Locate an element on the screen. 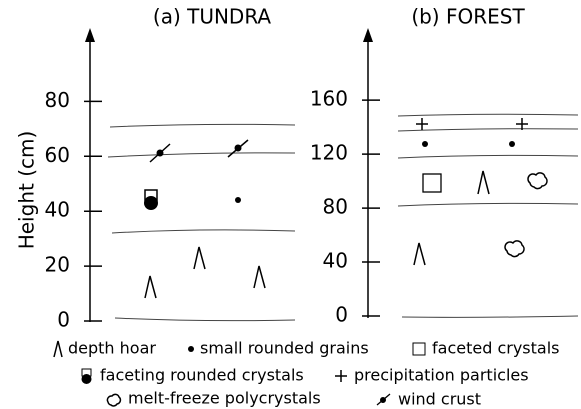  y-tick-label: 20 is located at coordinates (57, 265).